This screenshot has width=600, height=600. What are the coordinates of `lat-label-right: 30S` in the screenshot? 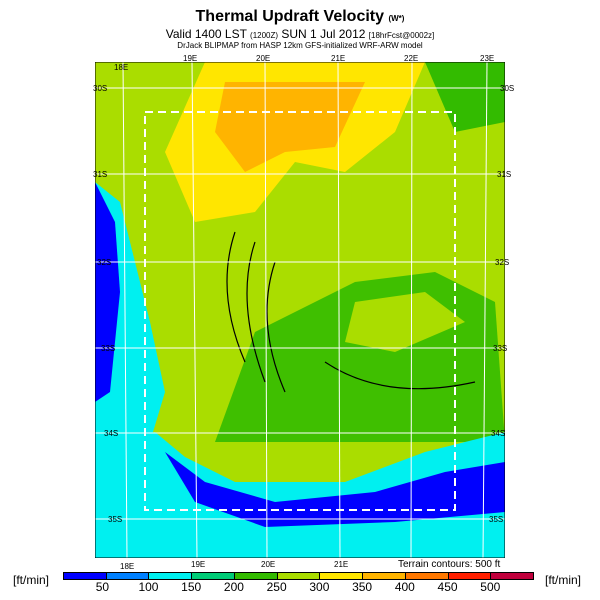 It's located at (507, 88).